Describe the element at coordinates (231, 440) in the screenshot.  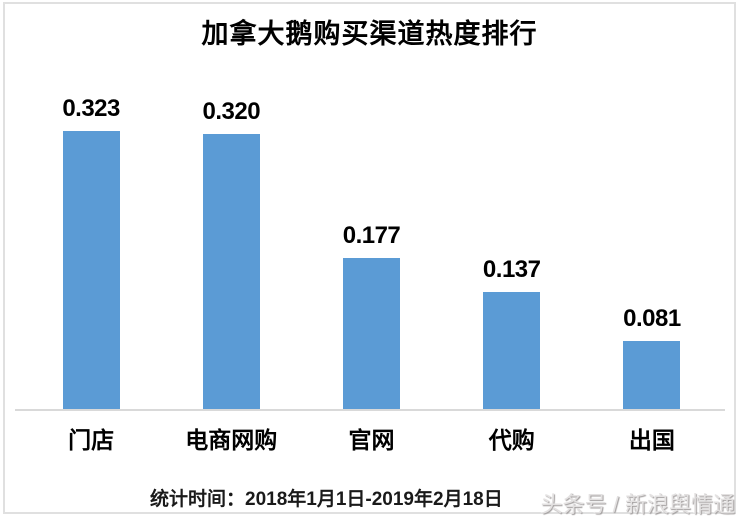
I see `category-label: 电商网购` at that location.